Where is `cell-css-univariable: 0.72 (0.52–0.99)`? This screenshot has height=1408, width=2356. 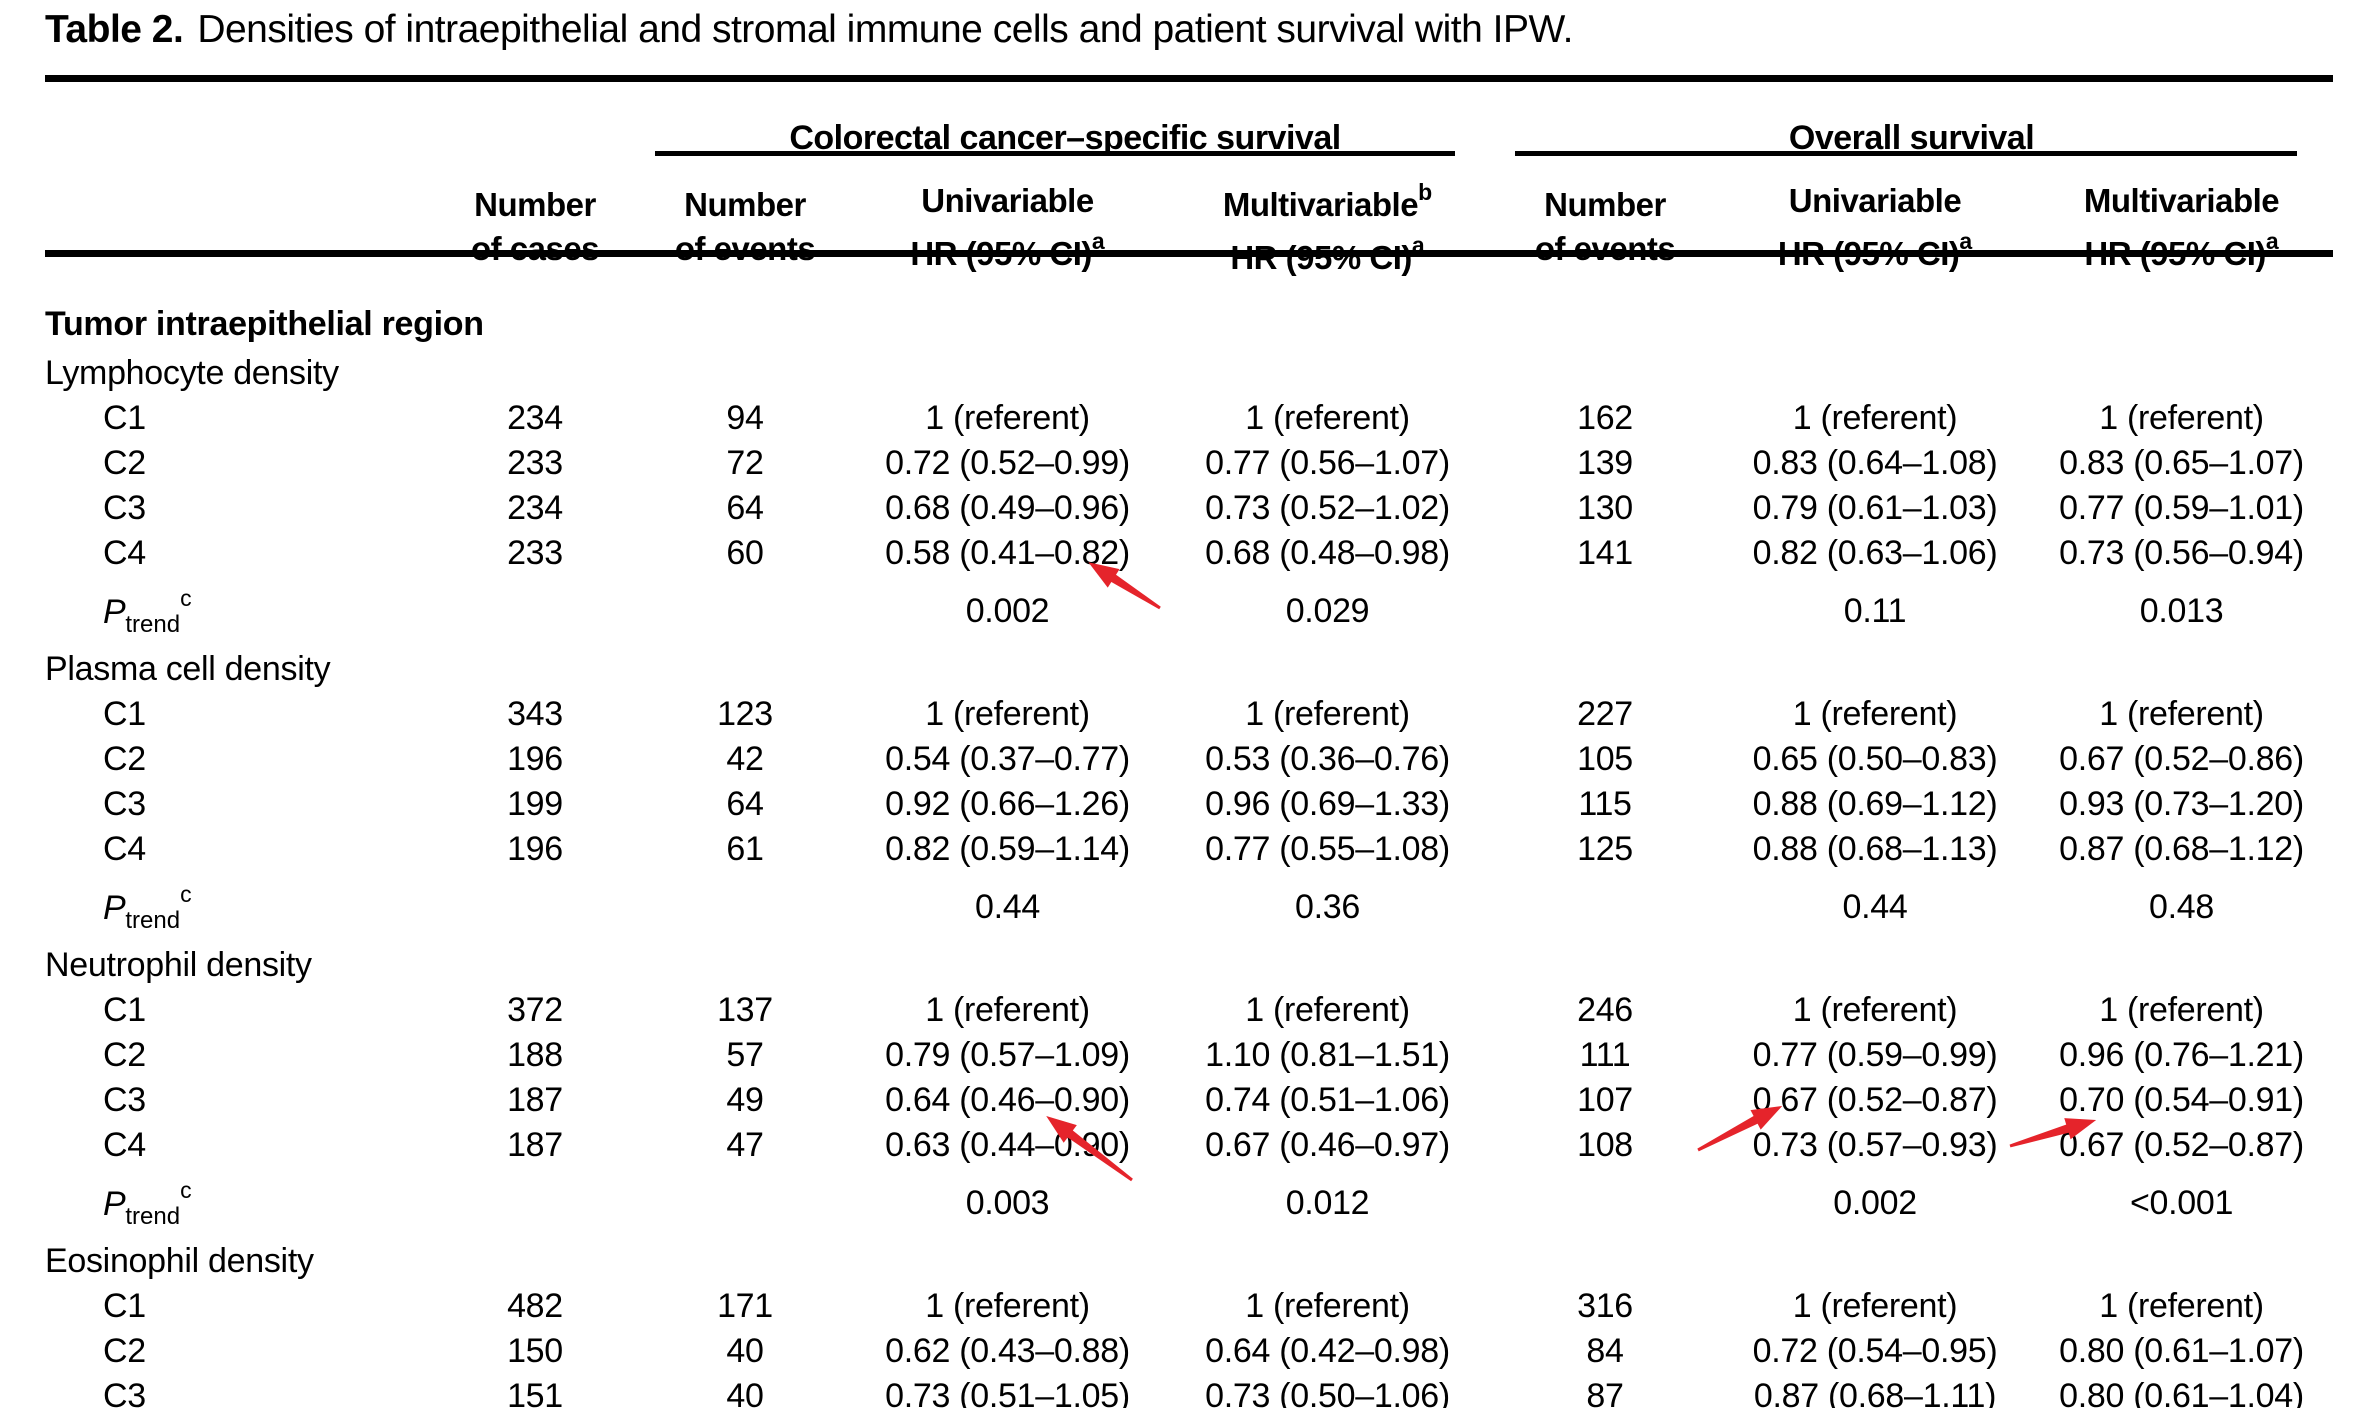 cell-css-univariable: 0.72 (0.52–0.99) is located at coordinates (1007, 463).